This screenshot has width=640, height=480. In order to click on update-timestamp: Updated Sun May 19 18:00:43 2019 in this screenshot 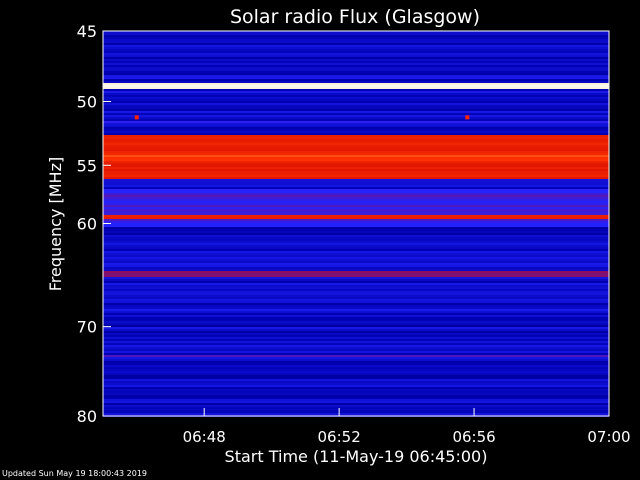, I will do `click(74, 473)`.